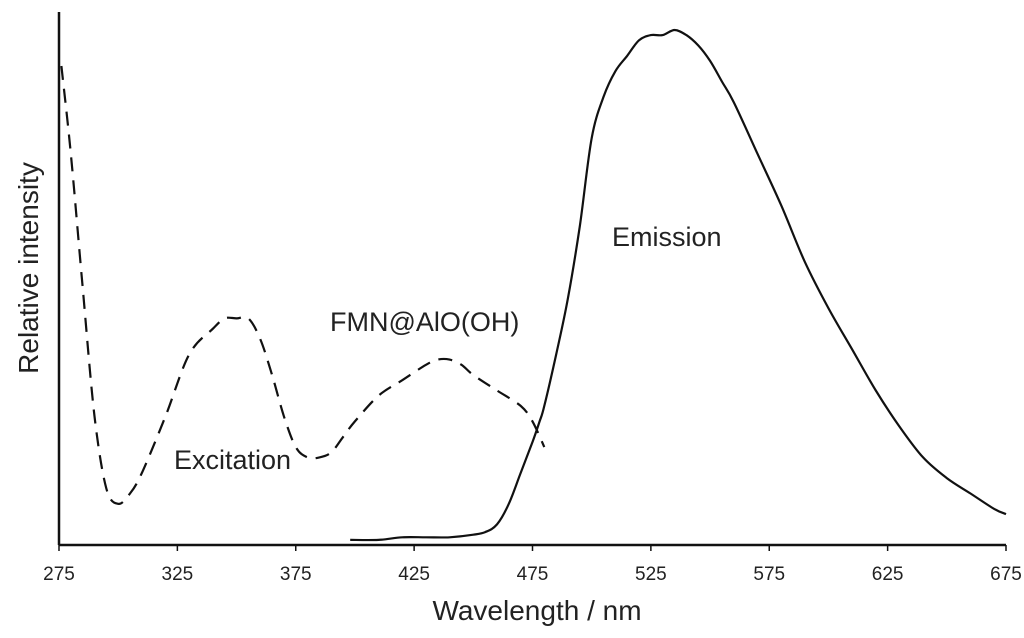  I want to click on x-tick-label: 575, so click(769, 574).